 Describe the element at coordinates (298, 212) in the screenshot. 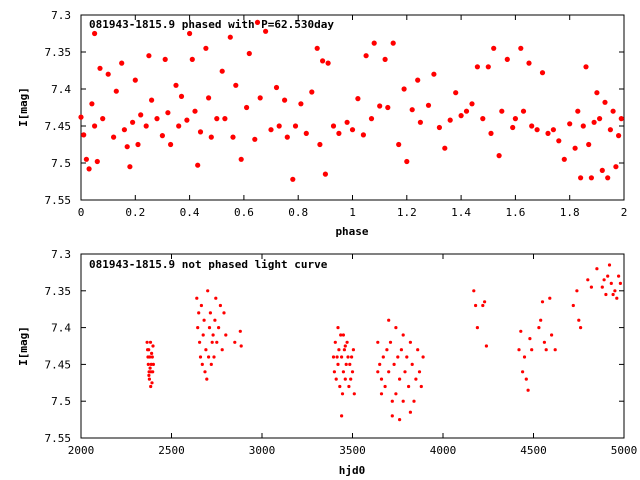

I see `x-tick-label: 0.8` at that location.